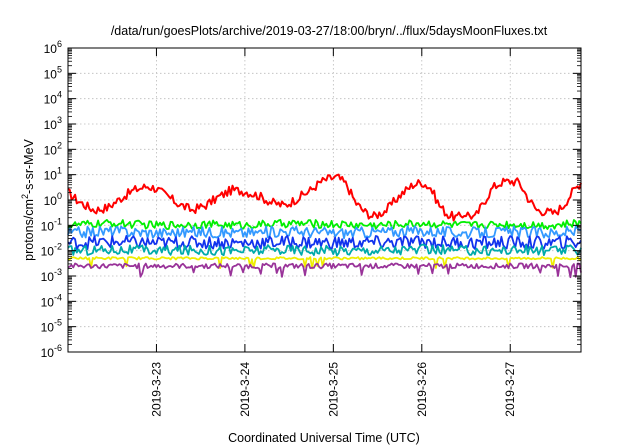 This screenshot has height=448, width=640. Describe the element at coordinates (333, 389) in the screenshot. I see `x-tick-label: 2019-3-25` at that location.